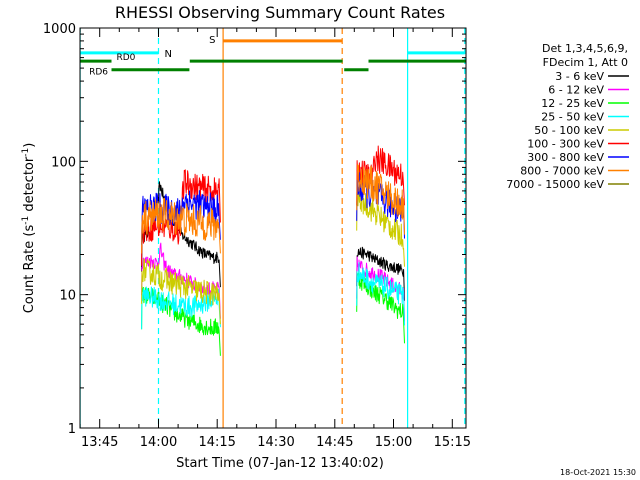 The width and height of the screenshot is (640, 480). What do you see at coordinates (168, 54) in the screenshot?
I see `night-label: N` at bounding box center [168, 54].